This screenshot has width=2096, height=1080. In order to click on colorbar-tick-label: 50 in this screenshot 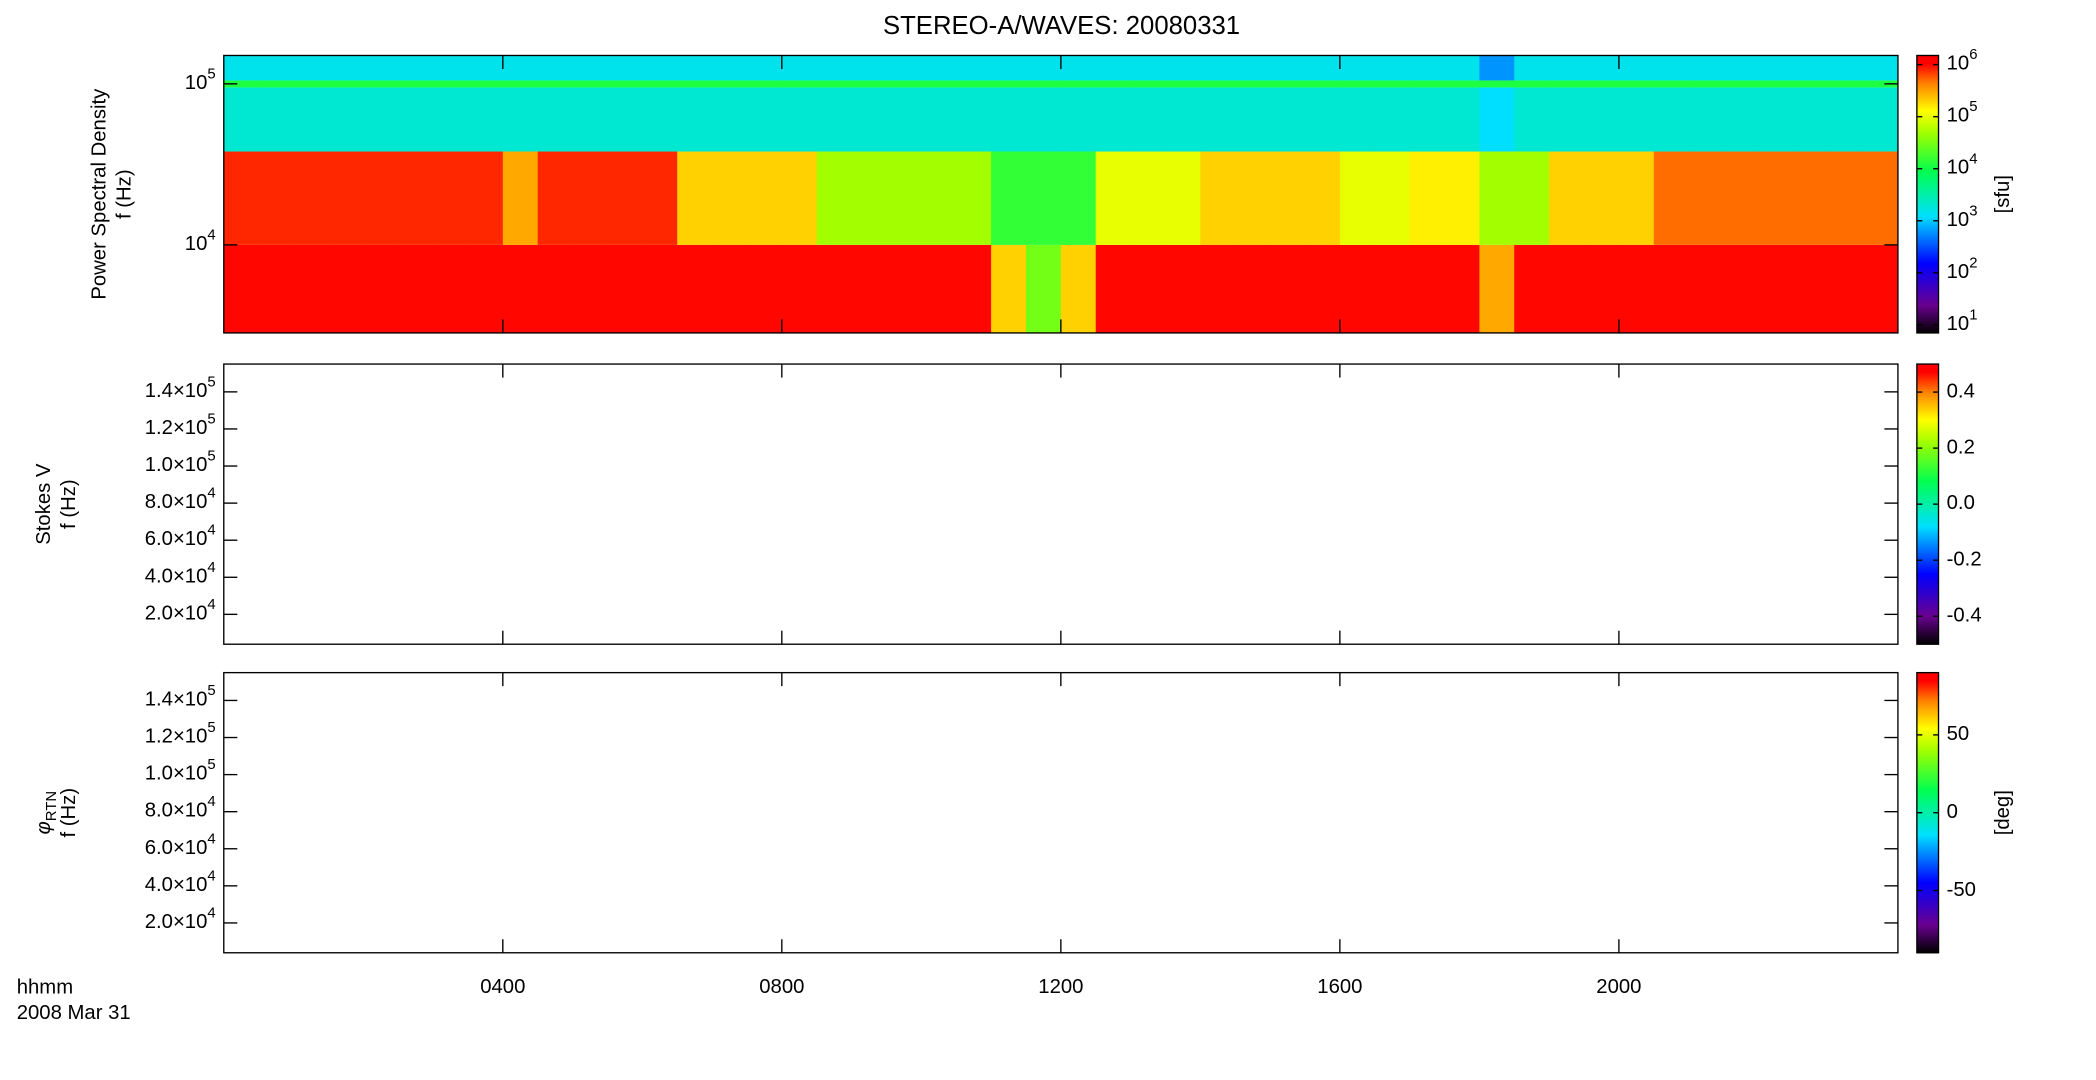, I will do `click(1958, 734)`.